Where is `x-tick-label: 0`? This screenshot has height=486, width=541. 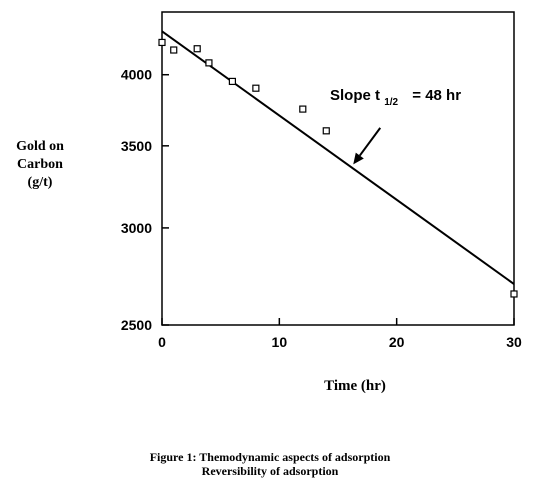 x-tick-label: 0 is located at coordinates (162, 342).